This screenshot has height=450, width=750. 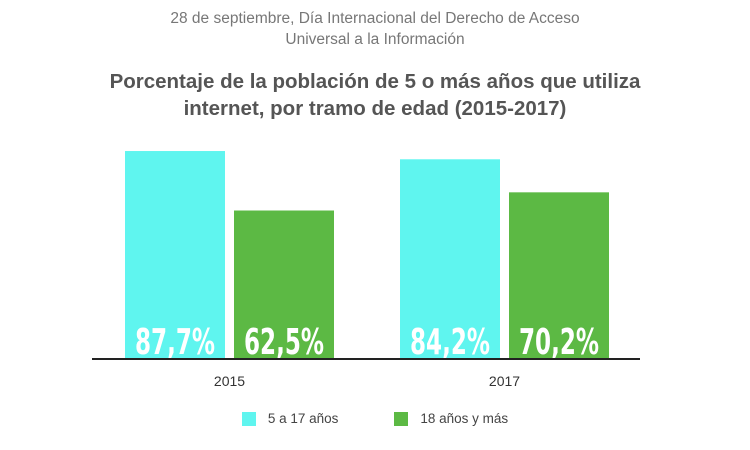 I want to click on data-label-2017-series-2: 70,2%, so click(x=559, y=342).